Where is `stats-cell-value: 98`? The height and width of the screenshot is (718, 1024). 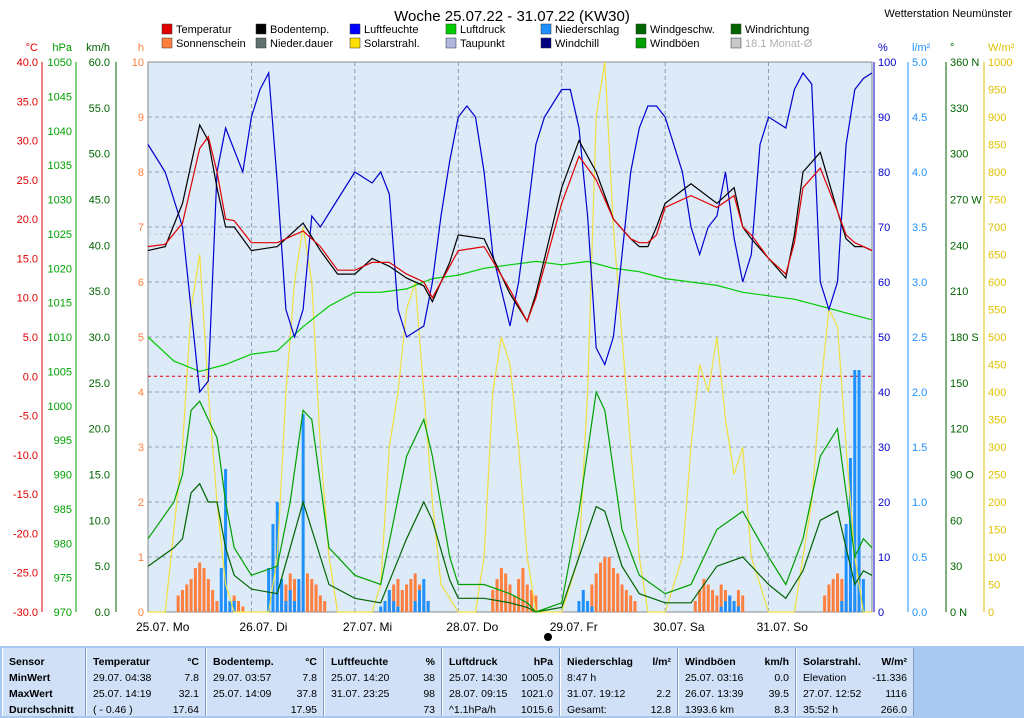 stats-cell-value: 98 is located at coordinates (429, 694).